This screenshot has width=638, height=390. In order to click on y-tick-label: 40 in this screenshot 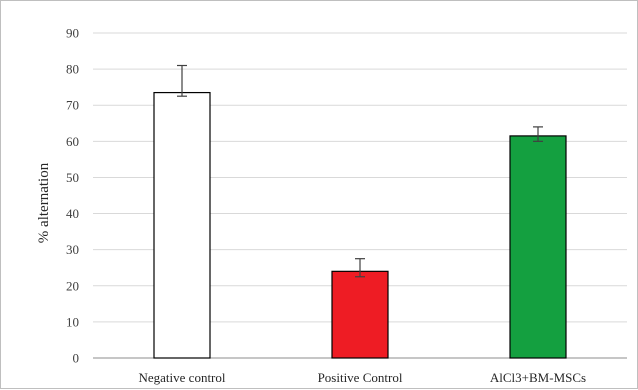, I will do `click(72, 213)`.